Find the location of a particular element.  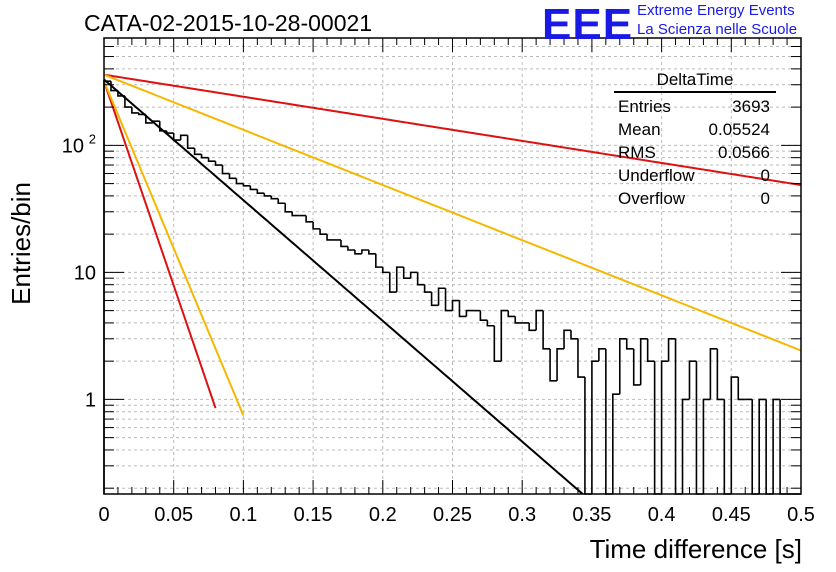

x-tick-label: 0.5 is located at coordinates (801, 515).